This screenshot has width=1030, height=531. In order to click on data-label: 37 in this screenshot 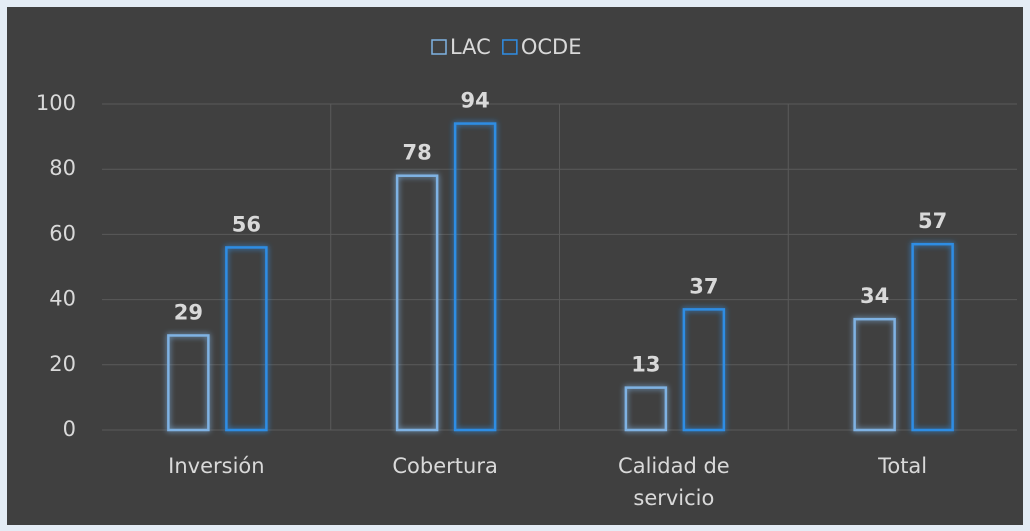, I will do `click(703, 286)`.